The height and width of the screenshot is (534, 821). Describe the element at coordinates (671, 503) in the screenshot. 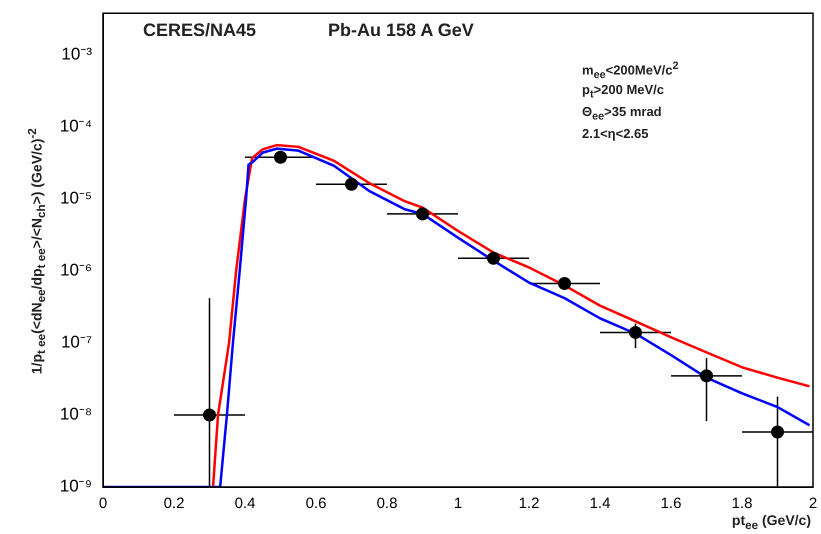

I see `x-tick-label: 1.6` at that location.